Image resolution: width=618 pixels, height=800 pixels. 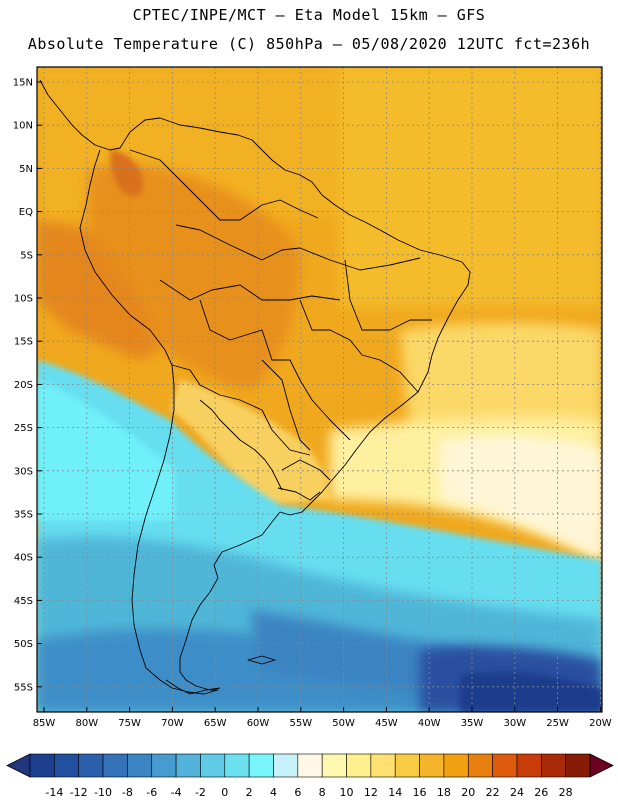 What do you see at coordinates (300, 723) in the screenshot?
I see `lon-label: 55W` at bounding box center [300, 723].